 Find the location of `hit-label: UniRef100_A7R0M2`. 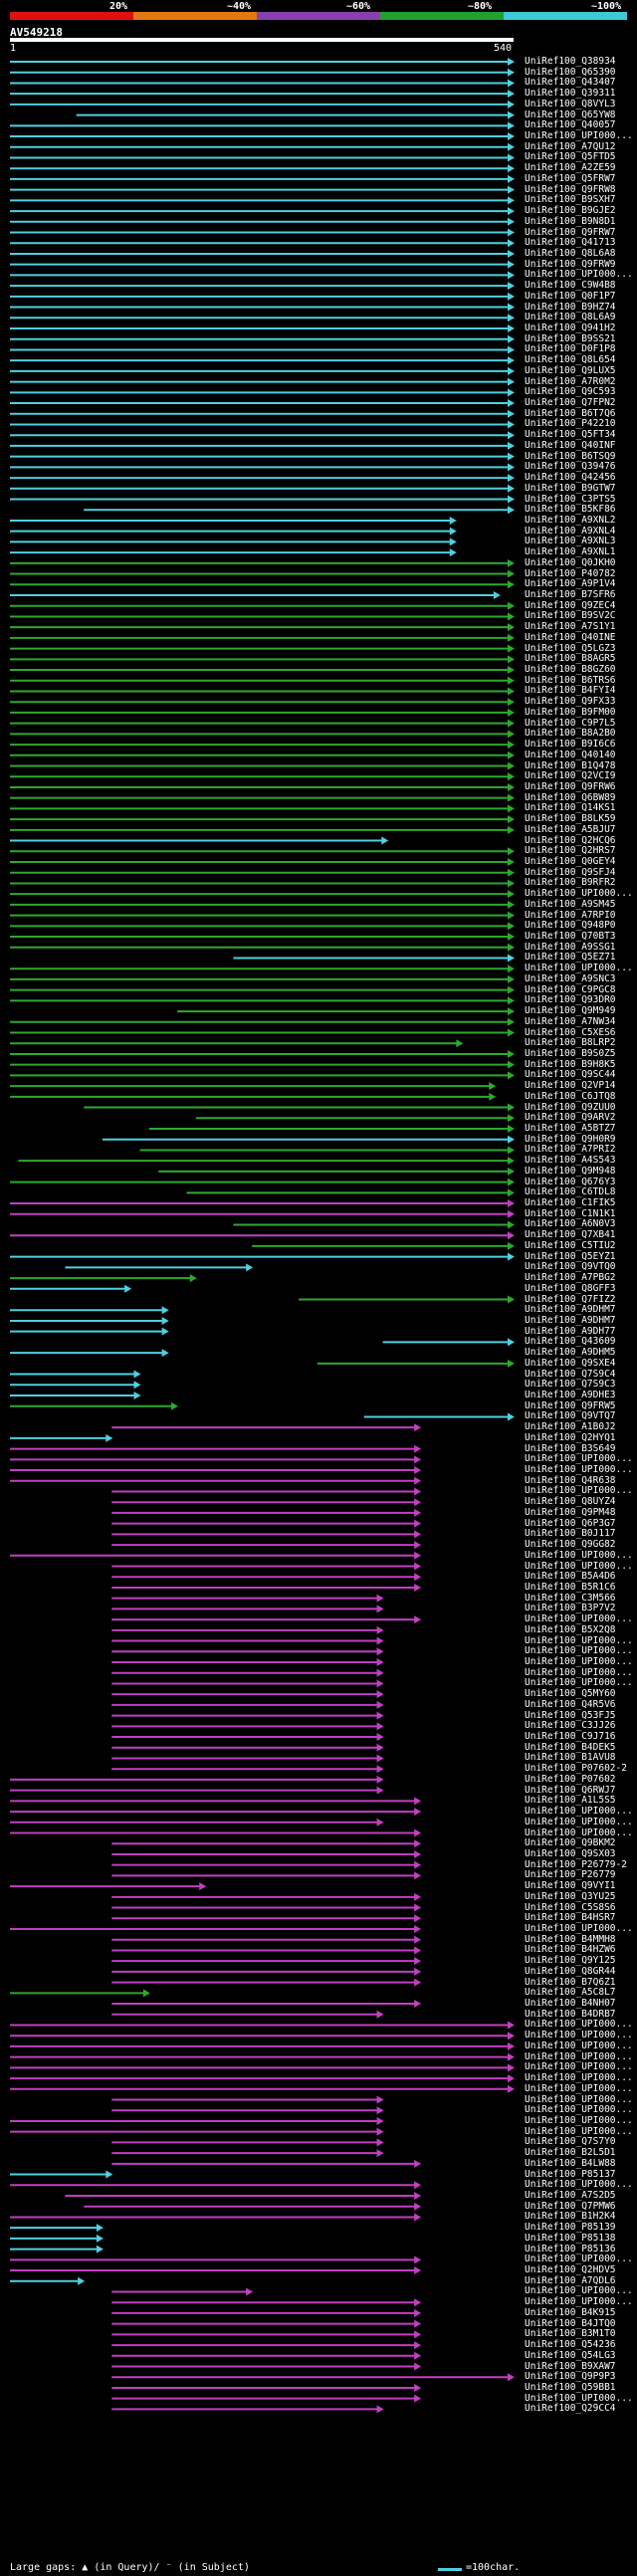

hit-label: UniRef100_A7R0M2 is located at coordinates (570, 381).